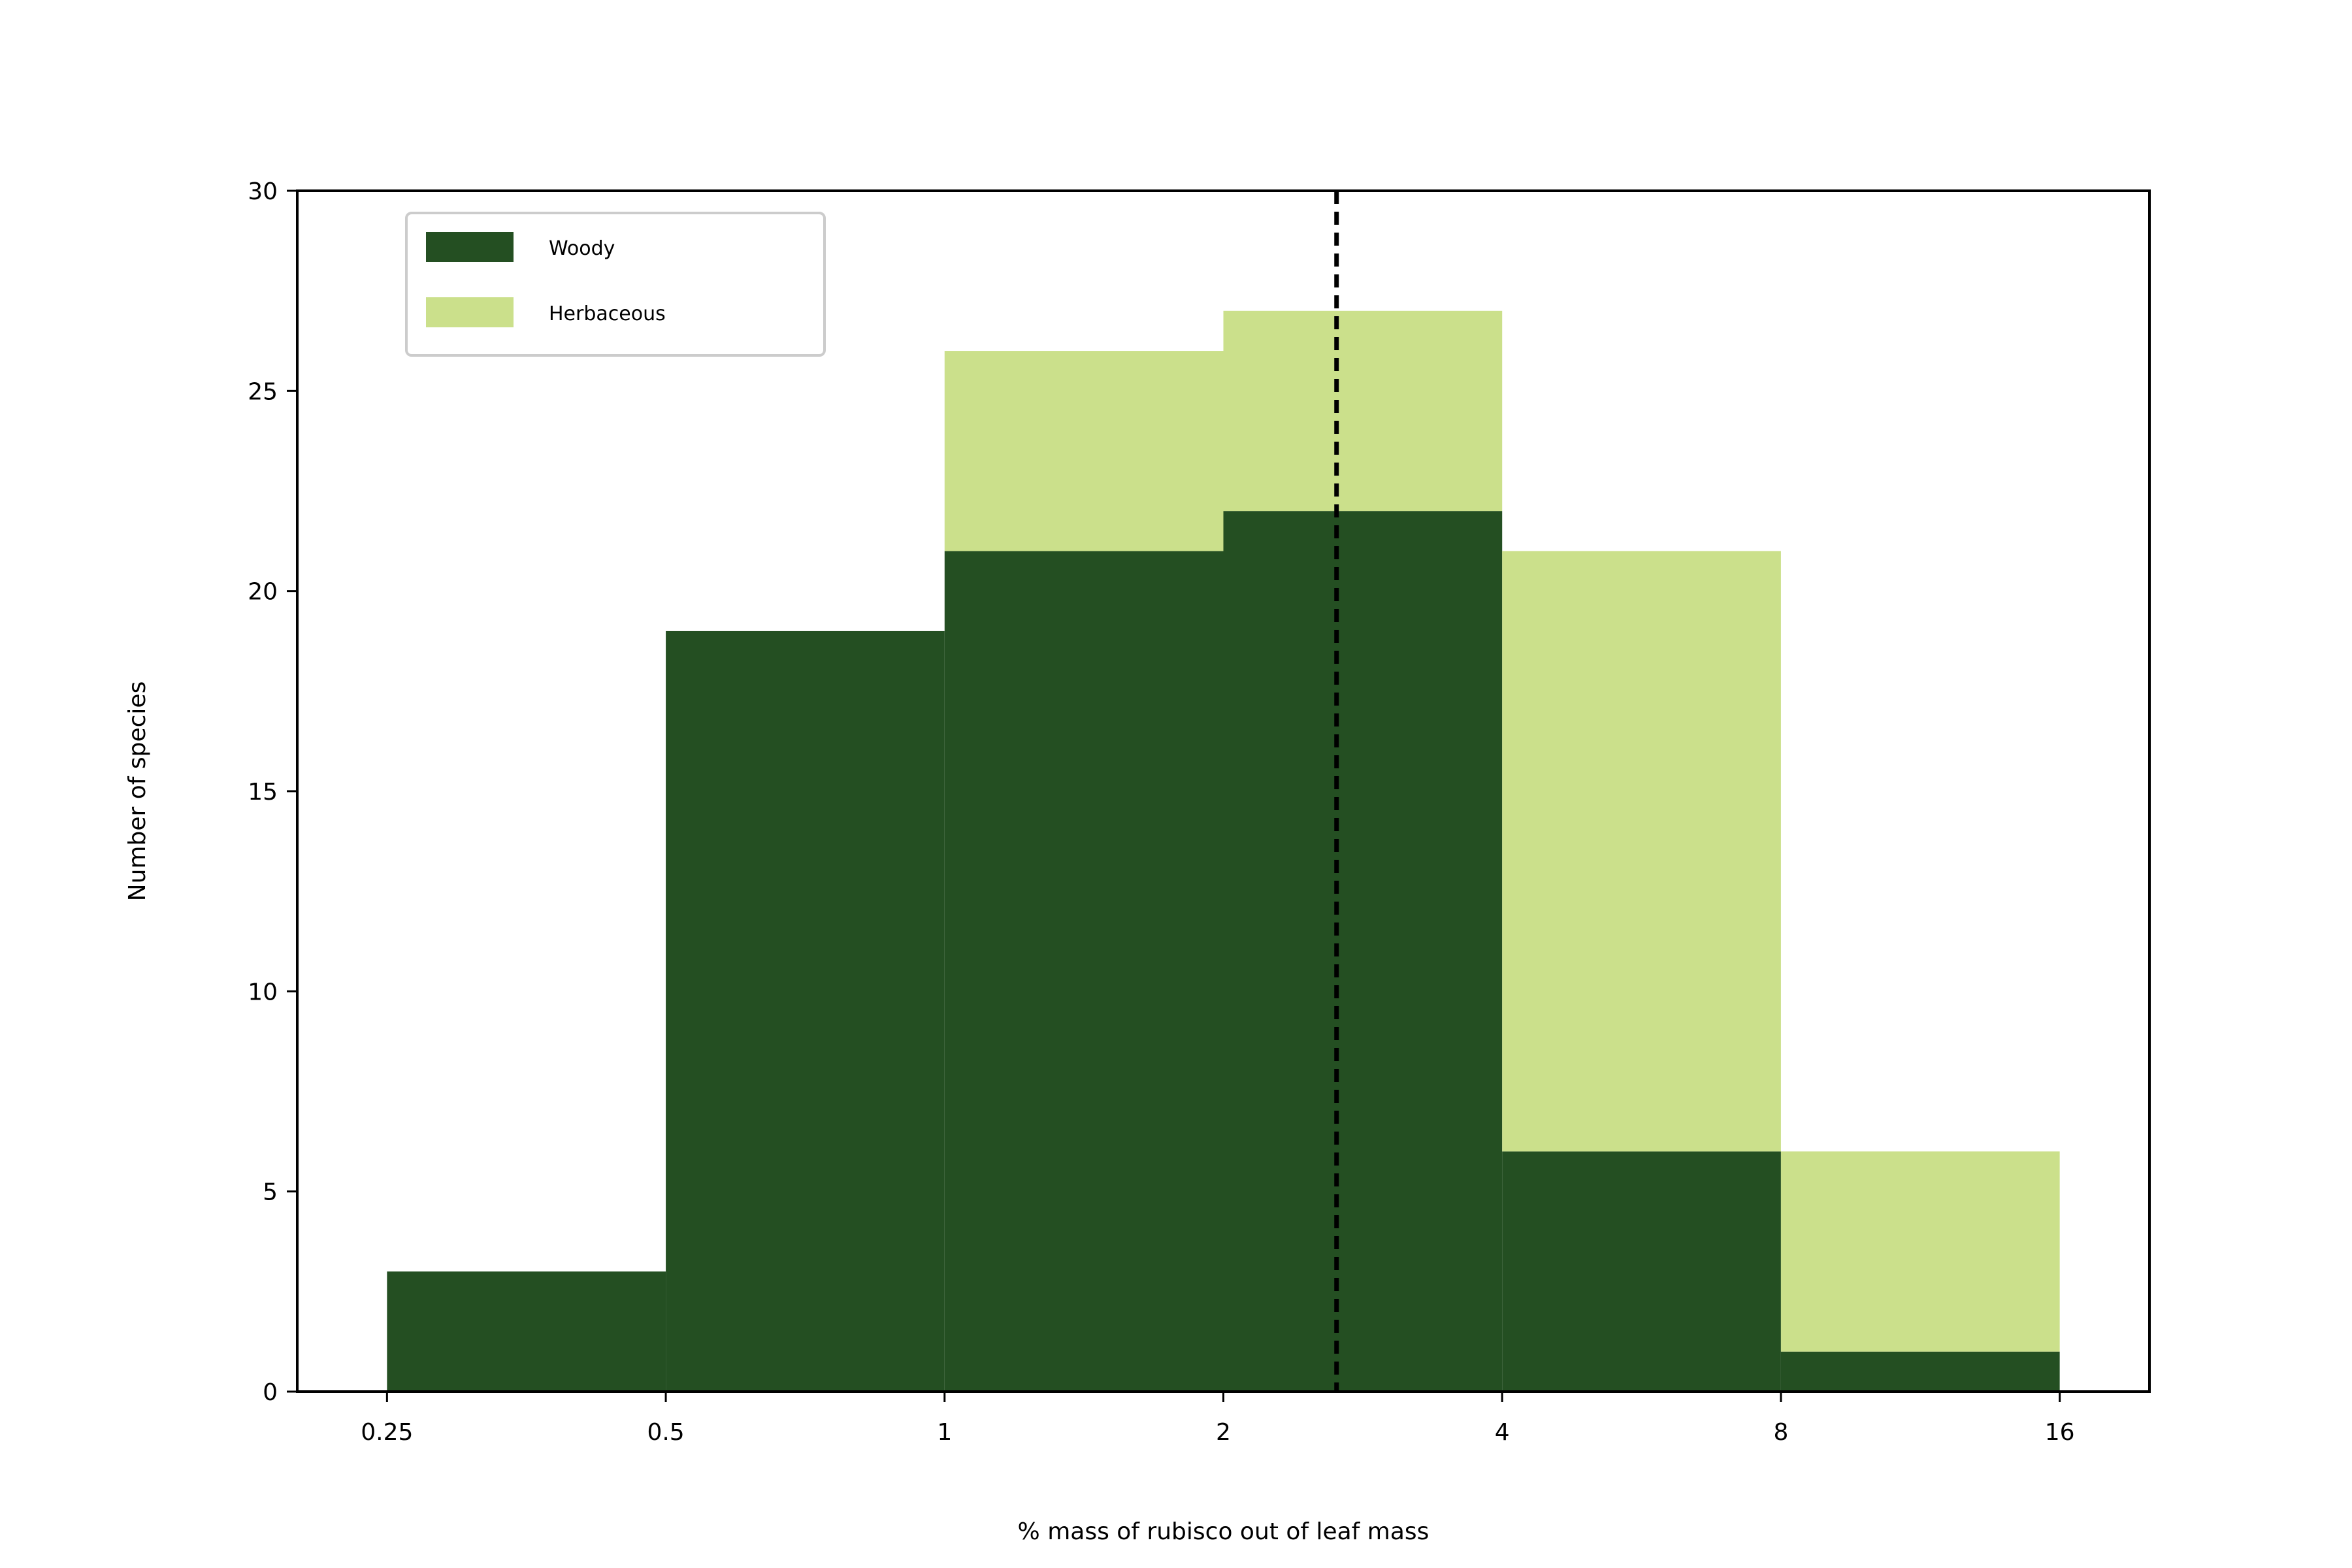  What do you see at coordinates (1780, 1432) in the screenshot?
I see `x-tick-label: 8` at bounding box center [1780, 1432].